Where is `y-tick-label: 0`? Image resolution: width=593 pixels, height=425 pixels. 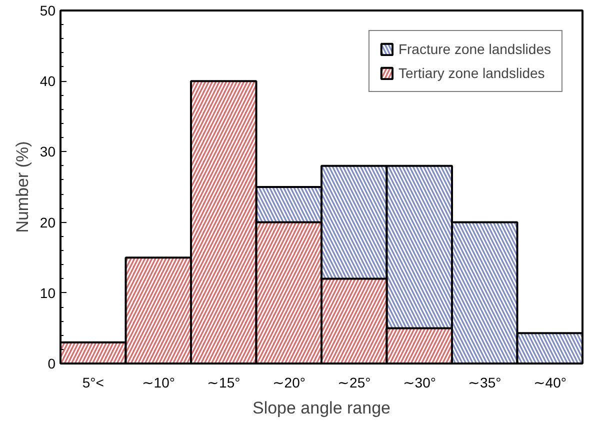 y-tick-label: 0 is located at coordinates (52, 364).